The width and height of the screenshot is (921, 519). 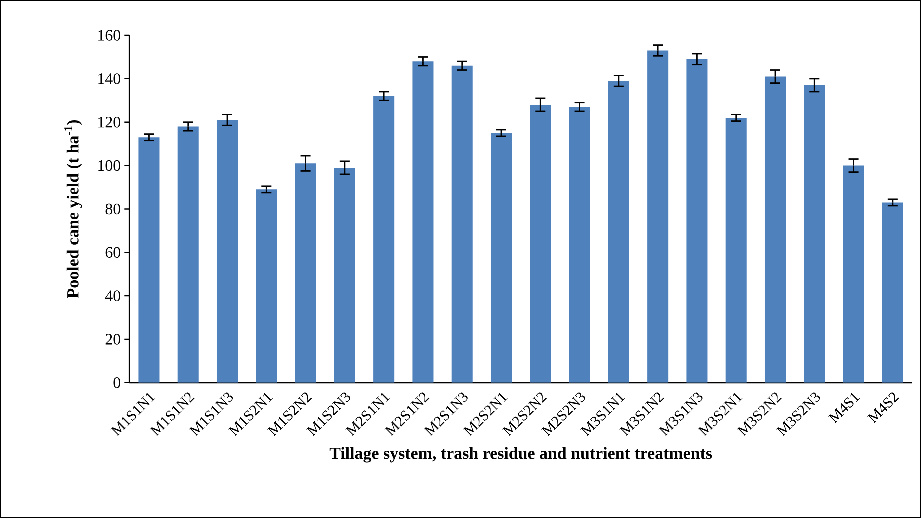 I want to click on x-axis-title: Tillage system, trash residue and nutrient treatments, so click(x=521, y=456).